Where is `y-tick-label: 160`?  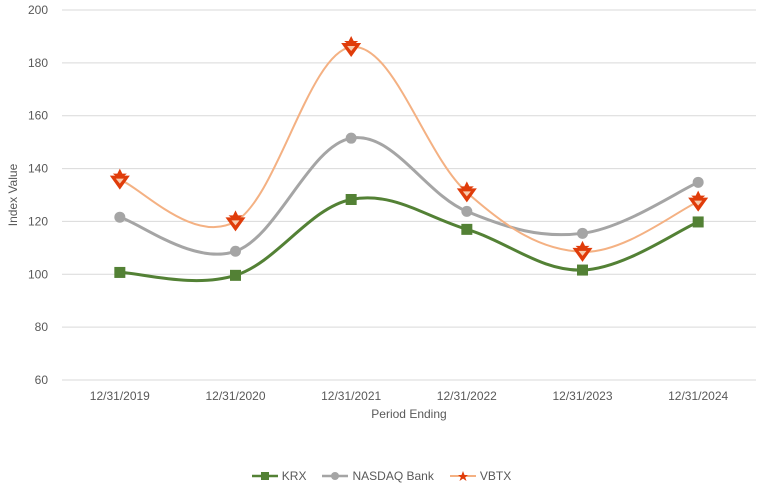
y-tick-label: 160 is located at coordinates (38, 116).